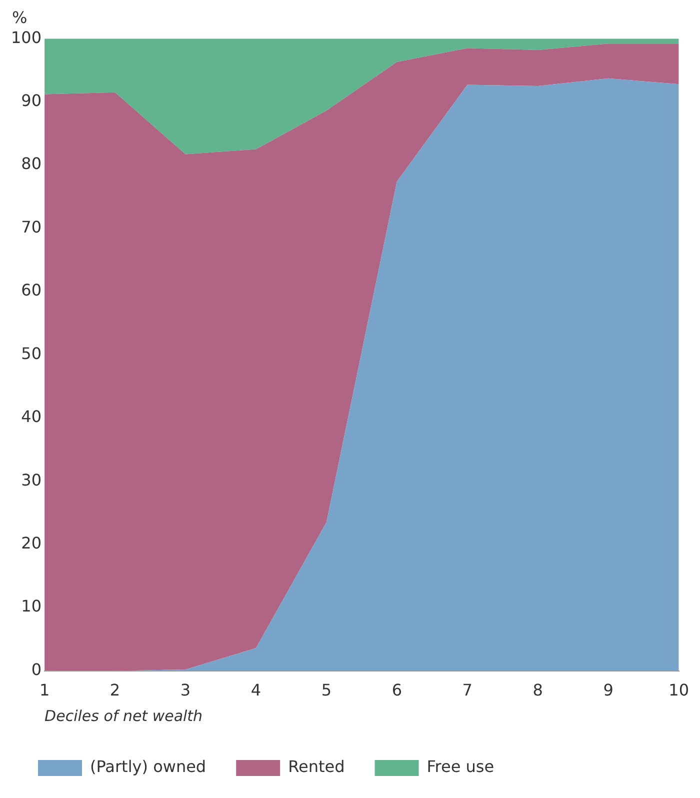  I want to click on x-tick-label: 9, so click(608, 690).